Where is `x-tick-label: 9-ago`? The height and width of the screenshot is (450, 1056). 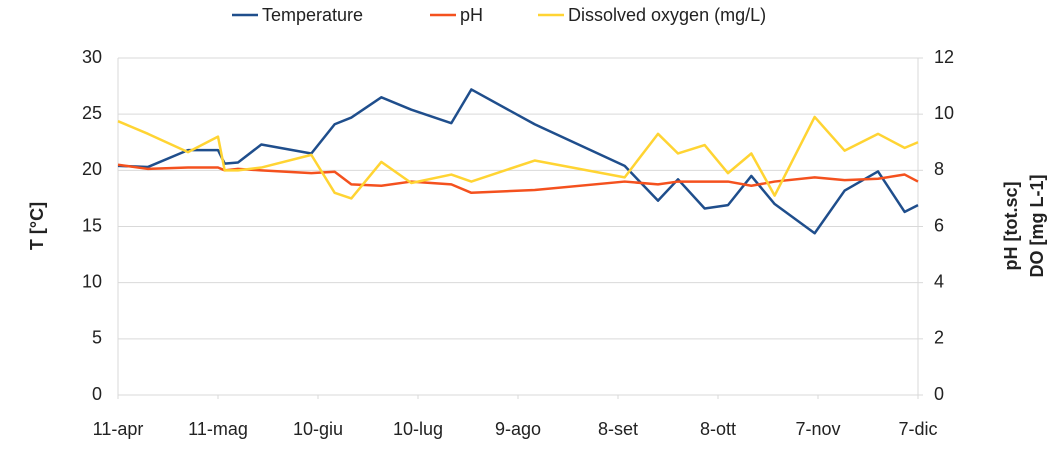
x-tick-label: 9-ago is located at coordinates (518, 429).